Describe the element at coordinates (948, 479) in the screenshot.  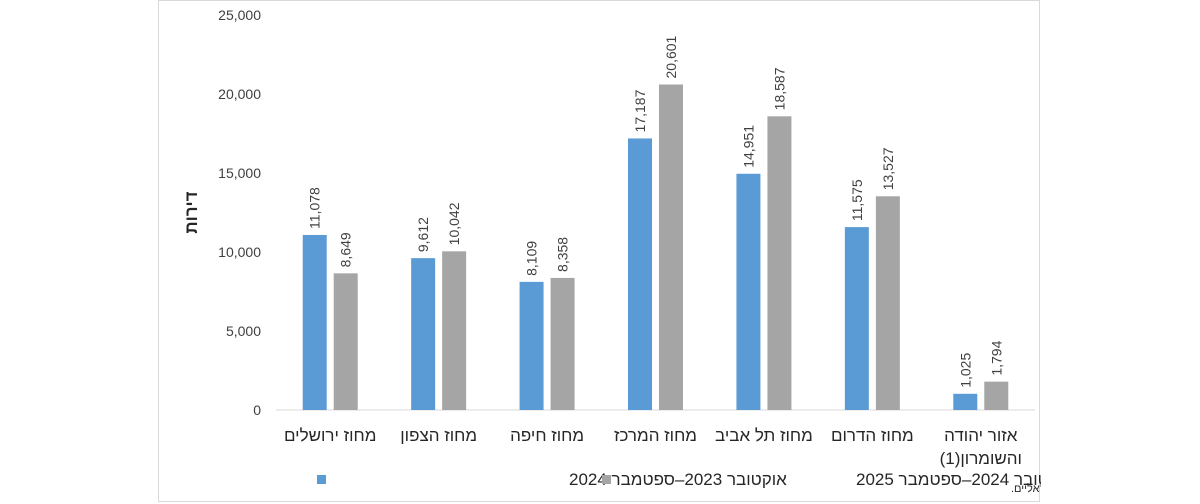
I see `legend-label-2: אוקטובר 2024–ספטמבר 2025` at that location.